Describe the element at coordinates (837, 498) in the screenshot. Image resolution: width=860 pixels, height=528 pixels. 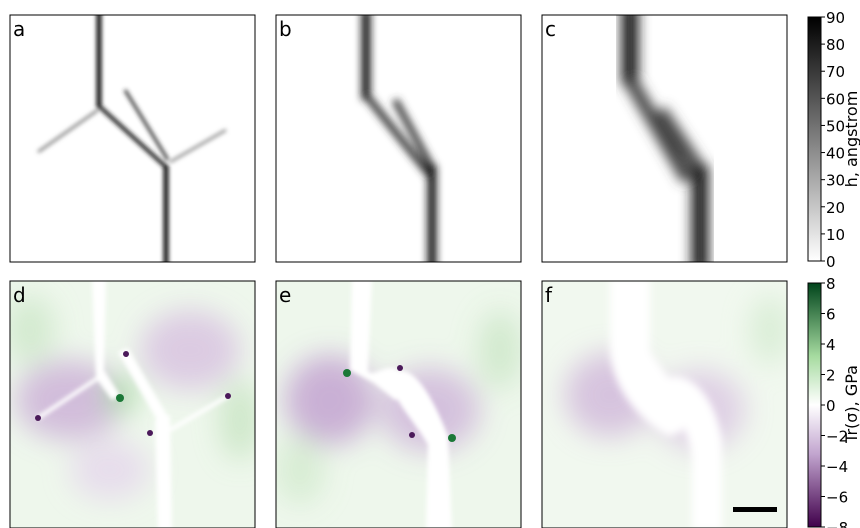
I see `colorbar-tick-label: −6` at that location.